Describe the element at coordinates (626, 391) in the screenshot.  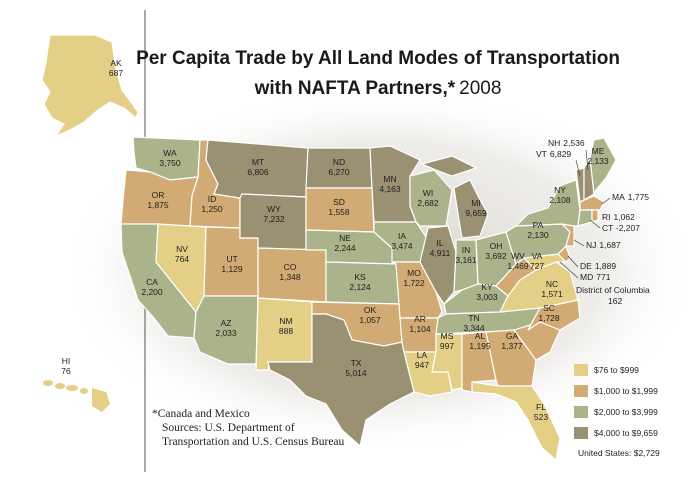
I see `legend-label-2: $1,000 to $1,999` at that location.